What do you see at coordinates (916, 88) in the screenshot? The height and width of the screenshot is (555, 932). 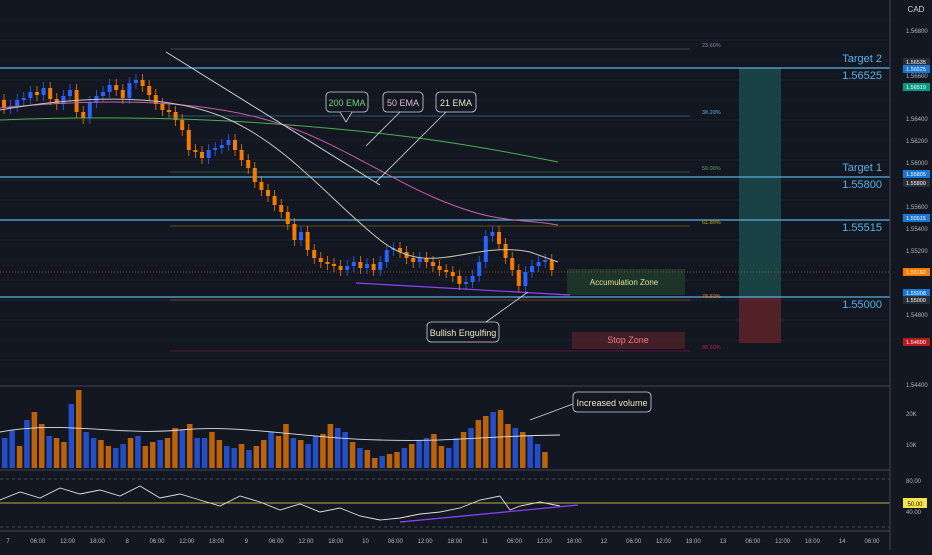 I see `price-badge-text: 1.56519` at bounding box center [916, 88].